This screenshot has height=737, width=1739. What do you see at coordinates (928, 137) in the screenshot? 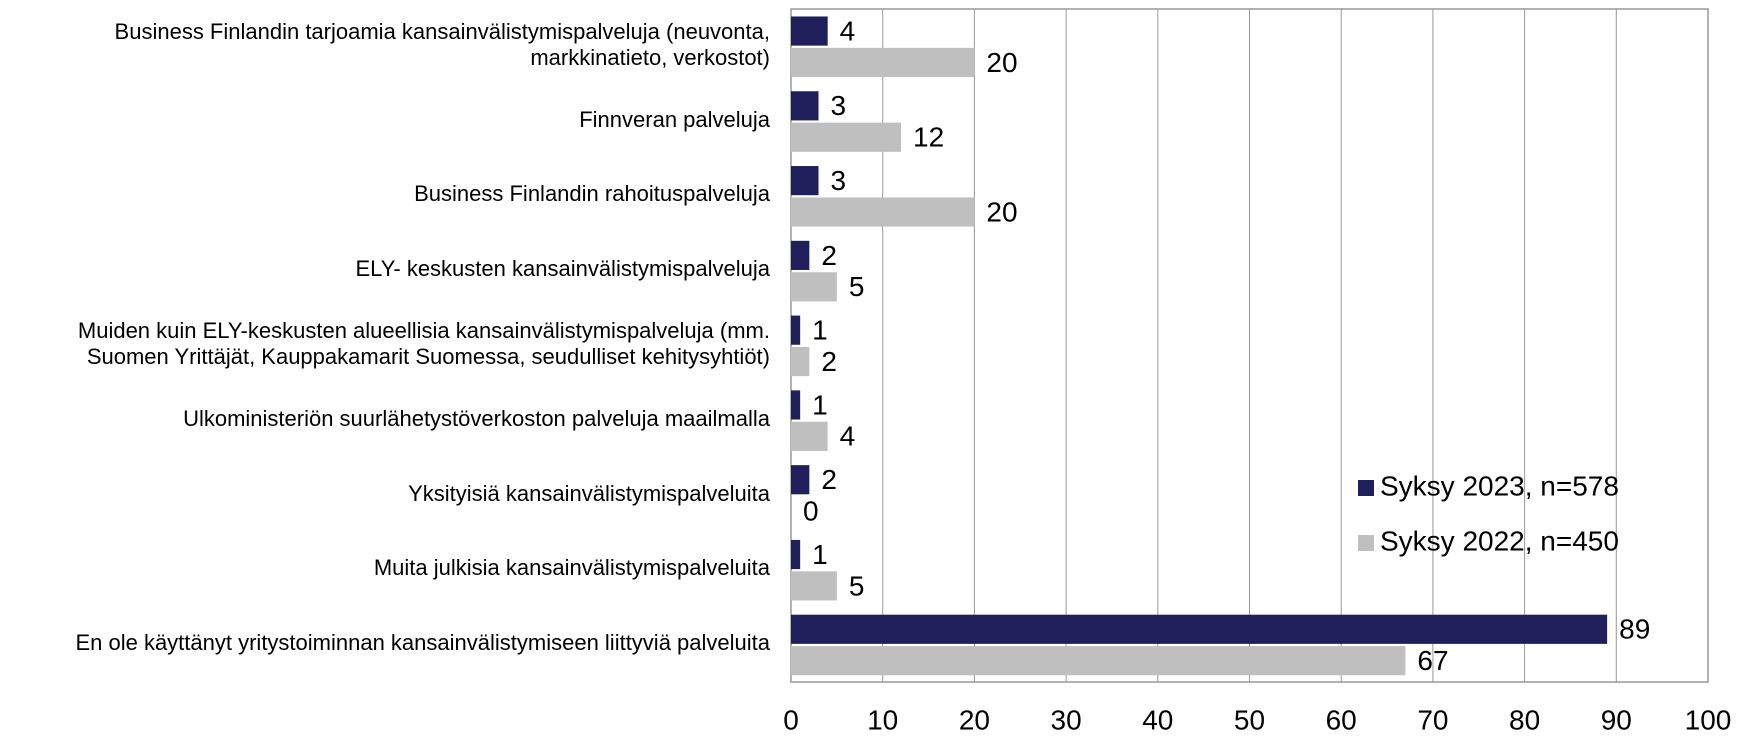
I see `data-label: 12` at bounding box center [928, 137].